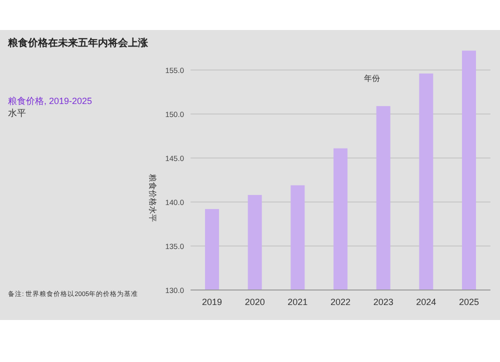 This screenshot has height=362, width=500. I want to click on ylabel: 粮食价格水平, so click(152, 198).